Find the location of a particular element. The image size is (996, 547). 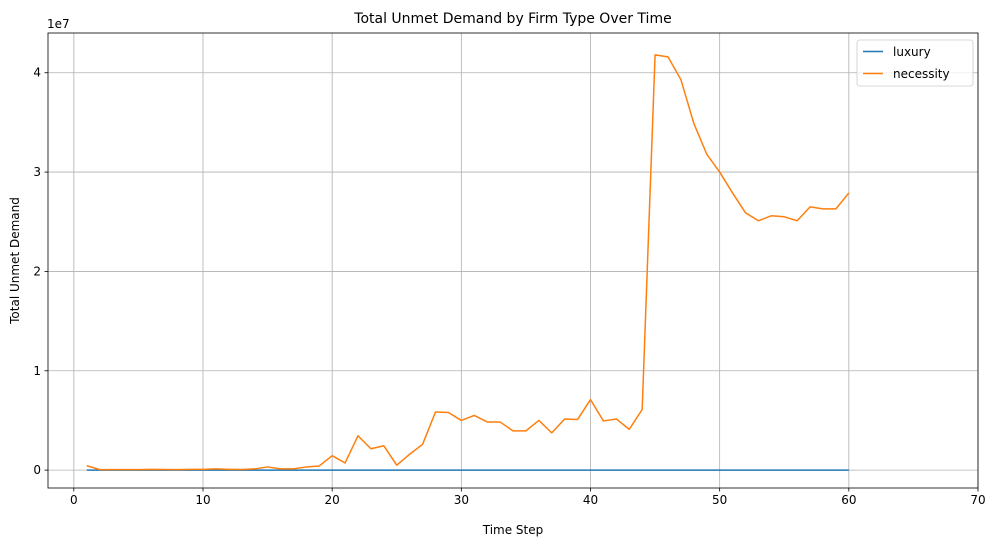

x-tick-label: 60 is located at coordinates (848, 500).